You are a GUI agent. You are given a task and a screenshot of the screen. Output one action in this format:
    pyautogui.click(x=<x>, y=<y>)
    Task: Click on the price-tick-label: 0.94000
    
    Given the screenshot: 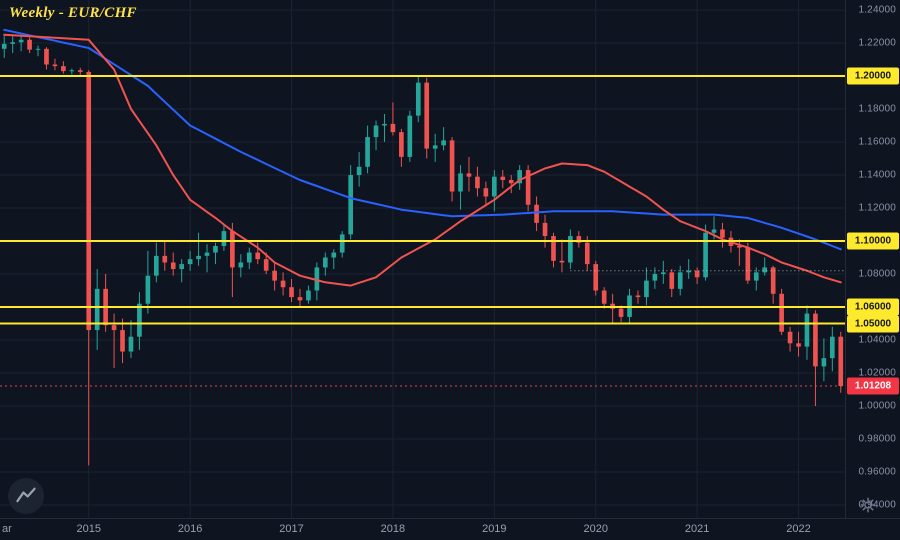 What is the action you would take?
    pyautogui.click(x=877, y=505)
    